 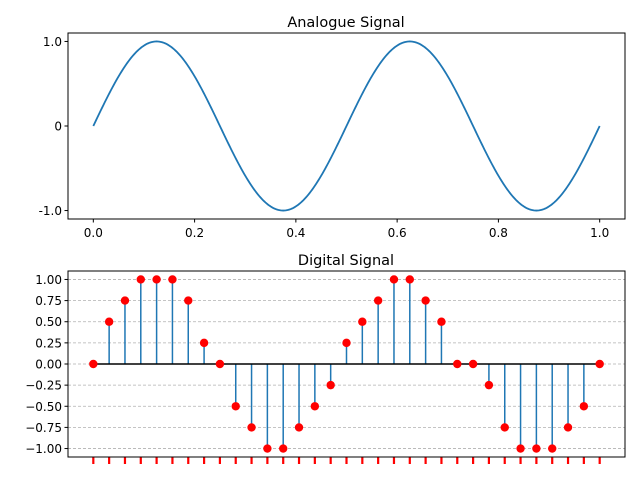 I want to click on digital-y-axis: 1.00 0.75 0.50 0.25 0.00 −0.25 −0.50 −0.75 −1.00, so click(x=46, y=364).